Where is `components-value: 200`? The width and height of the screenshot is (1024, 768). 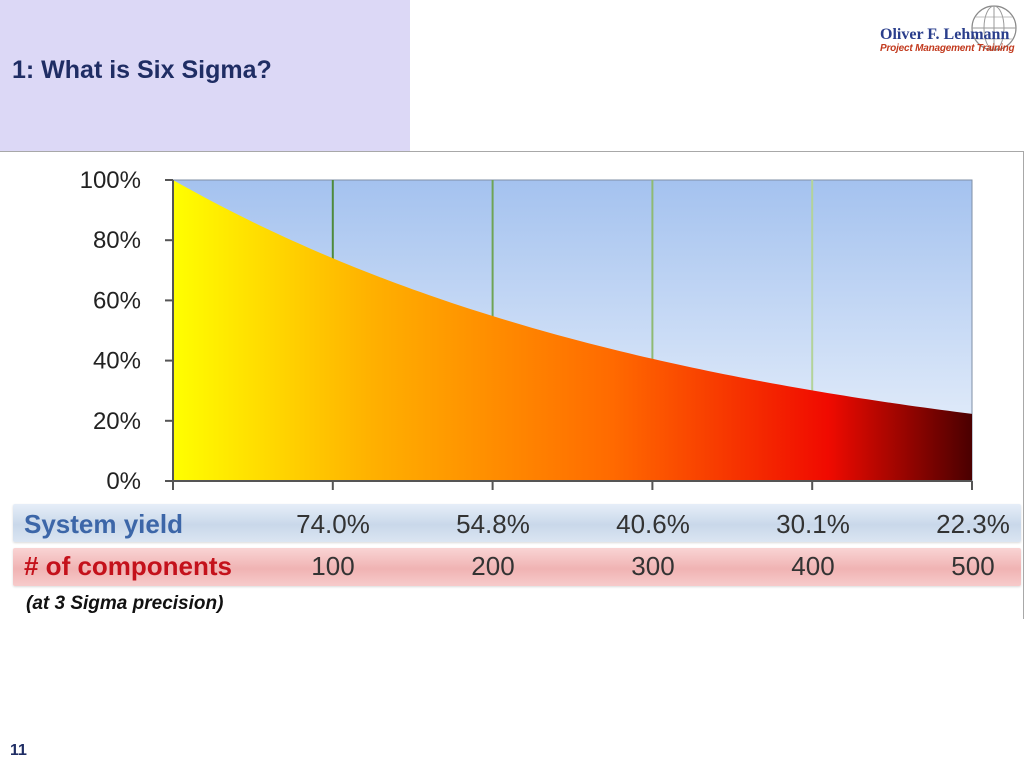 components-value: 200 is located at coordinates (493, 566).